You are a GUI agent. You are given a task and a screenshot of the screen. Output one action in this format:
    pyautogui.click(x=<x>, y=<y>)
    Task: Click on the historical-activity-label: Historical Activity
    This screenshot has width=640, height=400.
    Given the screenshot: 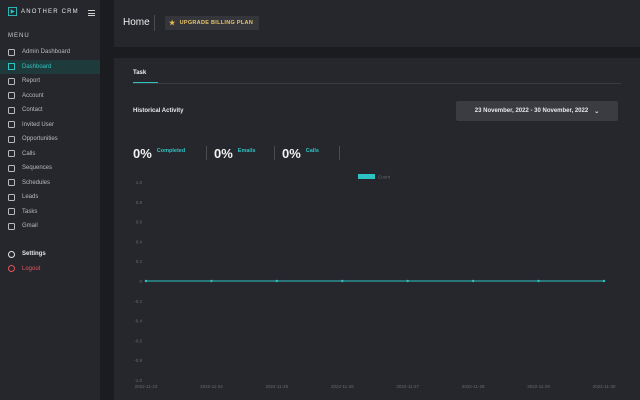 What is the action you would take?
    pyautogui.click(x=158, y=111)
    